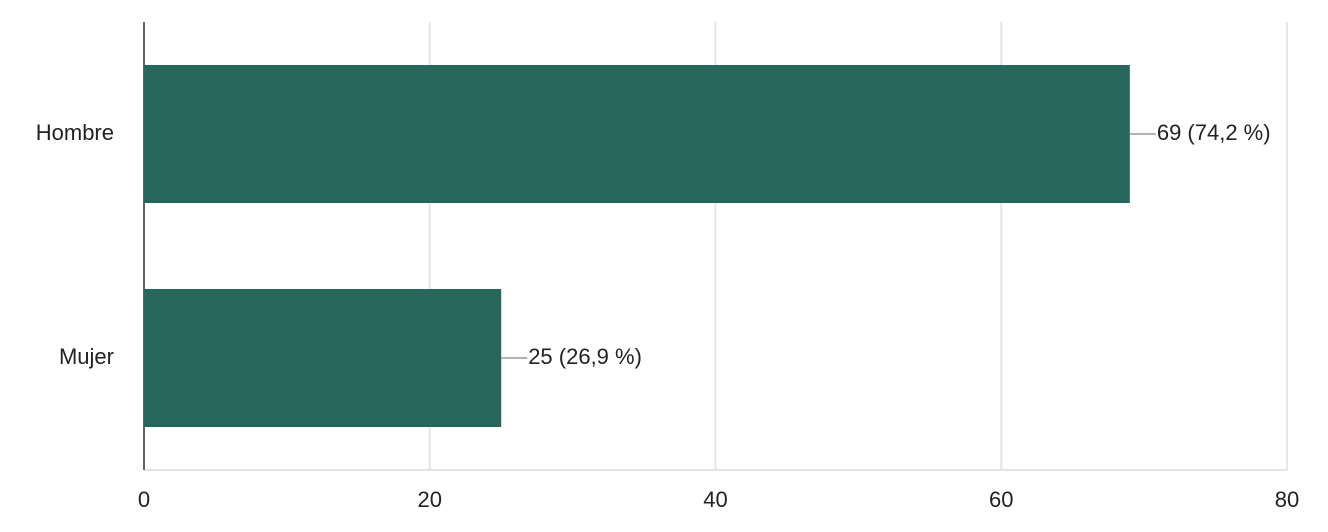  What do you see at coordinates (1287, 499) in the screenshot?
I see `x-tick-label: 80` at bounding box center [1287, 499].